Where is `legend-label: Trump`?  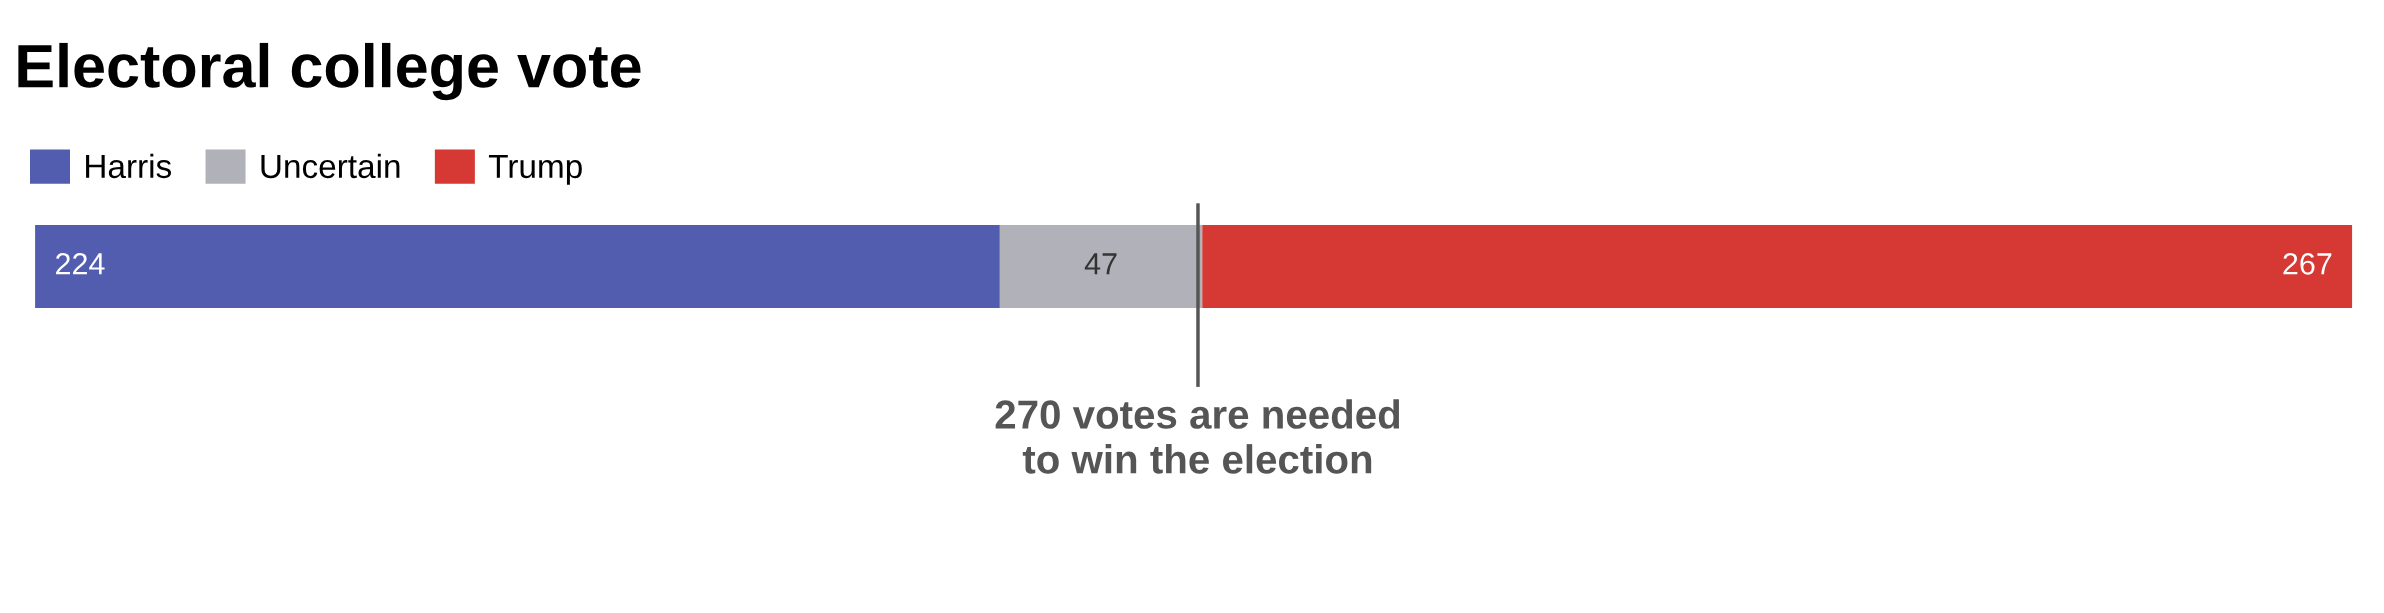 legend-label: Trump is located at coordinates (535, 169).